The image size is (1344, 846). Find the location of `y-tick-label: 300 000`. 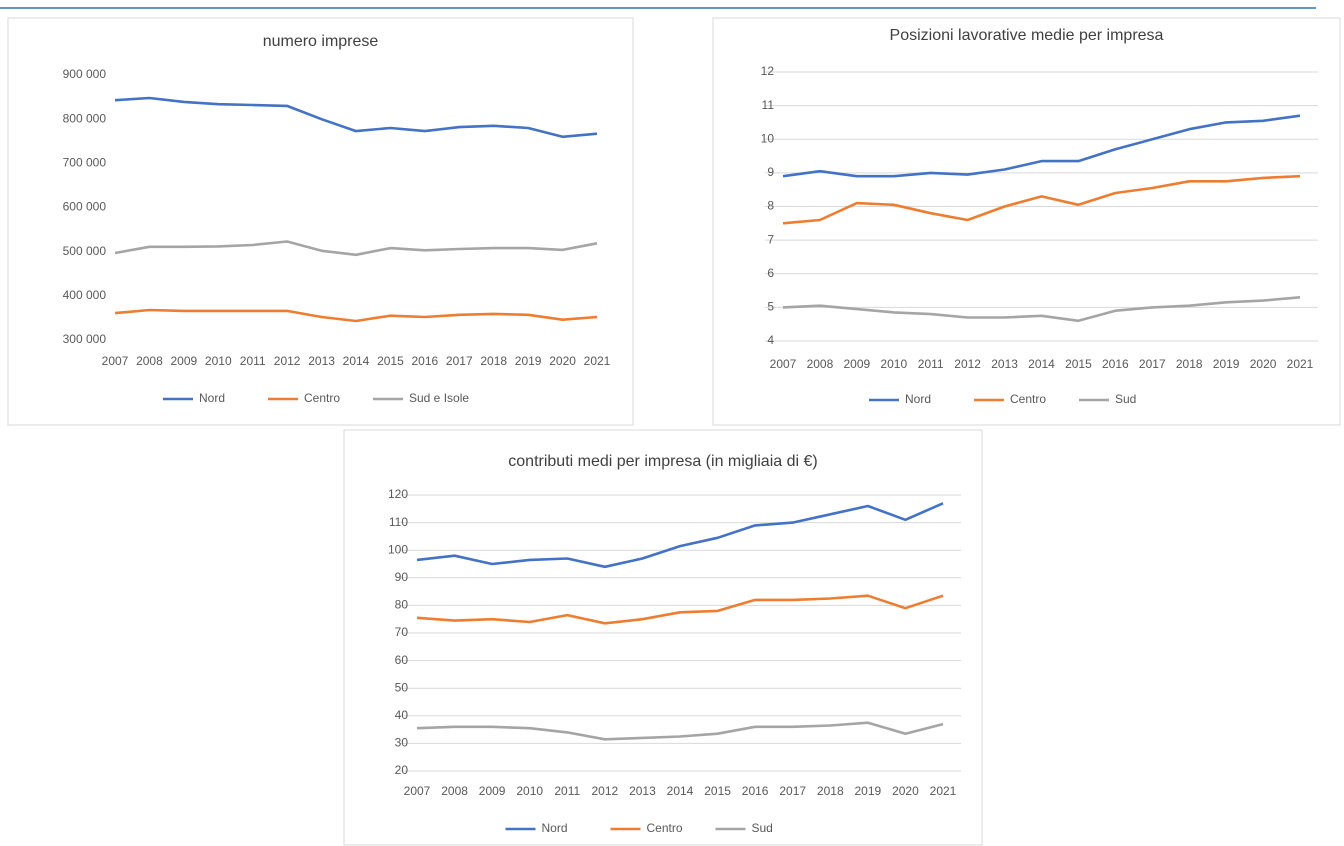

y-tick-label: 300 000 is located at coordinates (85, 339).